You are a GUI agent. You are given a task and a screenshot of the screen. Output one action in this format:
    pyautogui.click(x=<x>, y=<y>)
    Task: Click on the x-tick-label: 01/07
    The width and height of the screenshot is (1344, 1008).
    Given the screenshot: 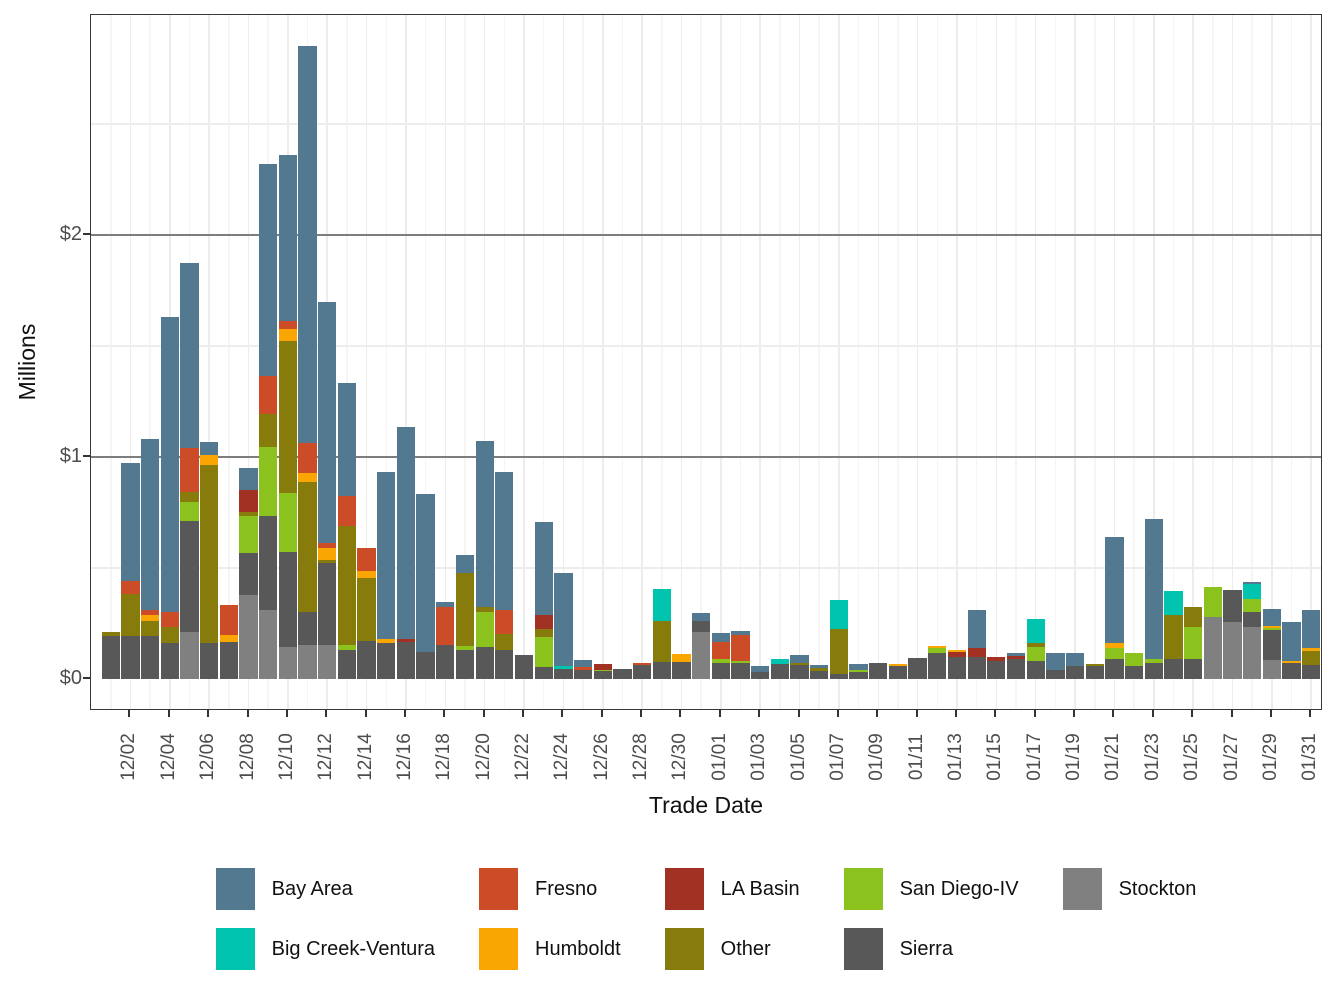 What is the action you would take?
    pyautogui.click(x=837, y=757)
    